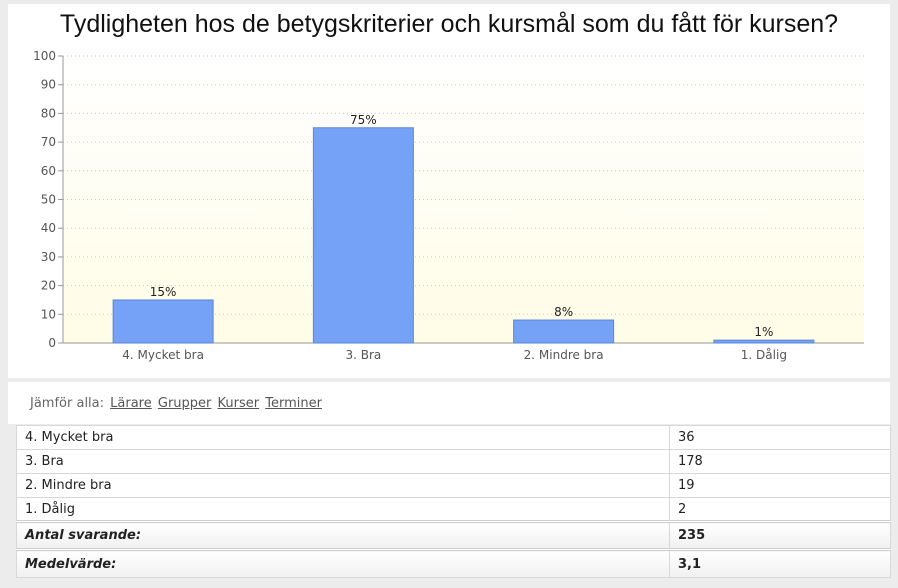 This screenshot has width=898, height=588. What do you see at coordinates (48, 142) in the screenshot?
I see `y-tick-label: 70` at bounding box center [48, 142].